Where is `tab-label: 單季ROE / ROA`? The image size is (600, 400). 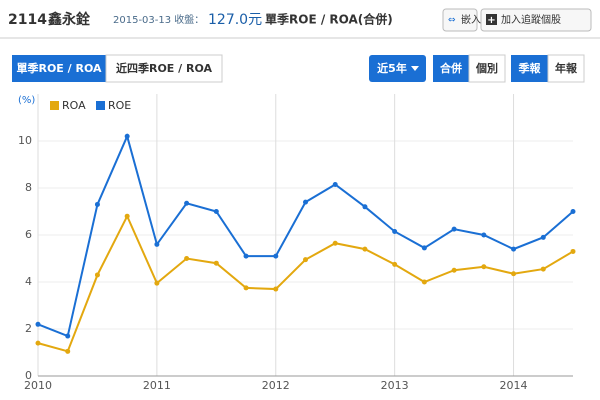 tab-label: 單季ROE / ROA is located at coordinates (59, 68).